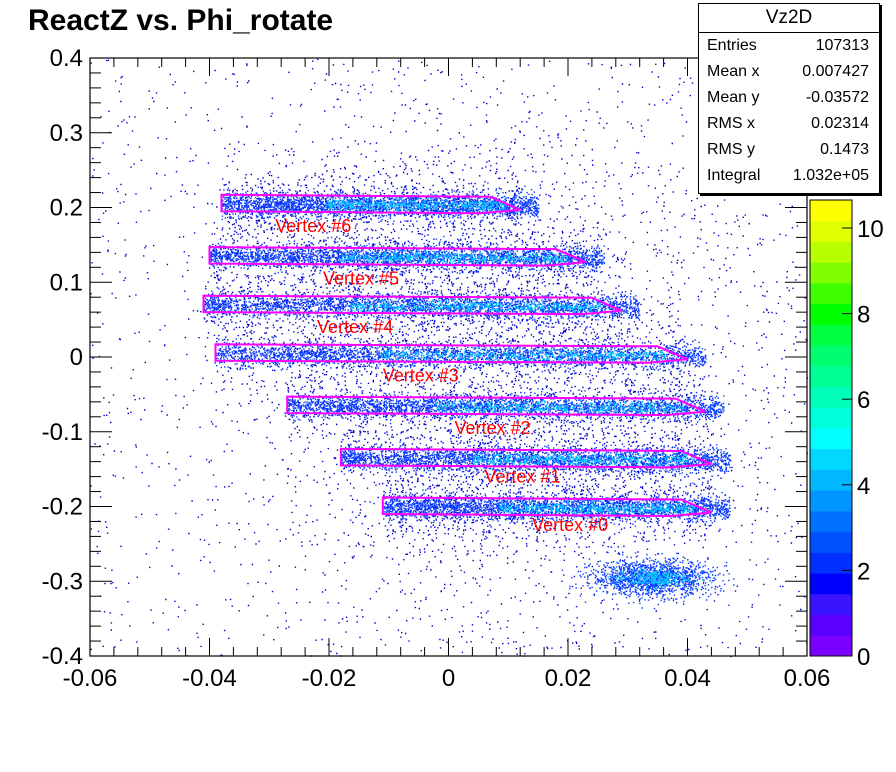 The image size is (896, 772). I want to click on y-tick-label: -0.4, so click(62, 656).